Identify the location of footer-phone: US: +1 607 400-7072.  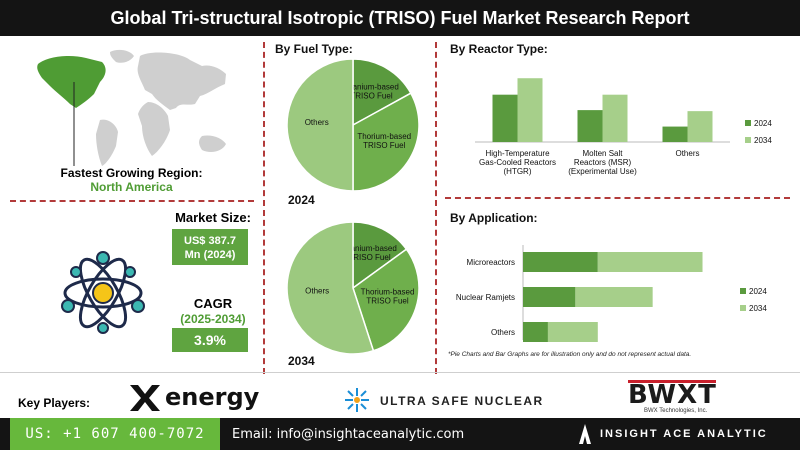
(115, 434).